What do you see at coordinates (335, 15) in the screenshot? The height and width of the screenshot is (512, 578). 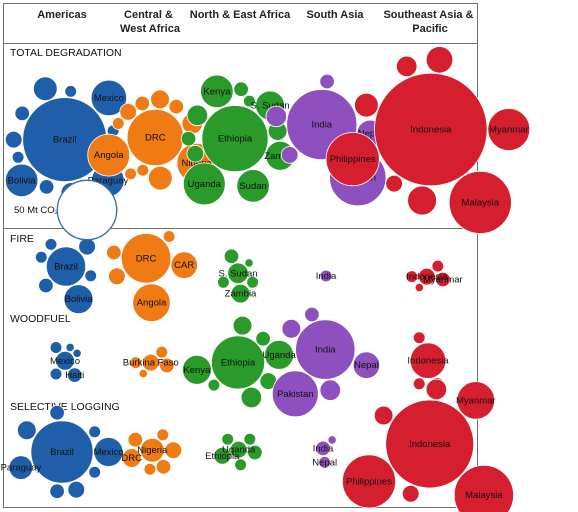 I see `region-header-south-asia: South Asia` at bounding box center [335, 15].